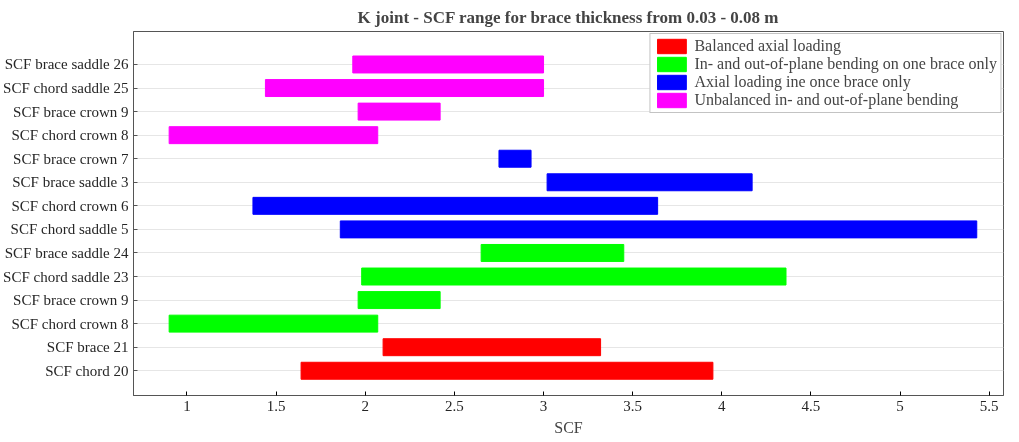 Image resolution: width=1019 pixels, height=442 pixels. What do you see at coordinates (66, 64) in the screenshot?
I see `y-tick-label: SCF brace saddle 26` at bounding box center [66, 64].